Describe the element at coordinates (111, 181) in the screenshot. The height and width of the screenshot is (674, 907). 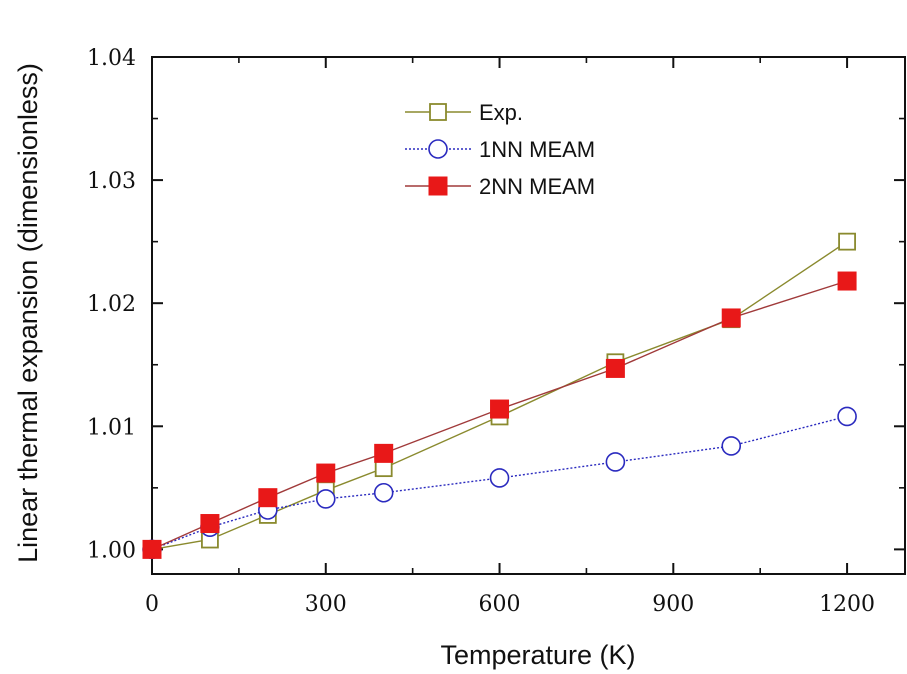
I see `y-tick-label: 1.03` at that location.